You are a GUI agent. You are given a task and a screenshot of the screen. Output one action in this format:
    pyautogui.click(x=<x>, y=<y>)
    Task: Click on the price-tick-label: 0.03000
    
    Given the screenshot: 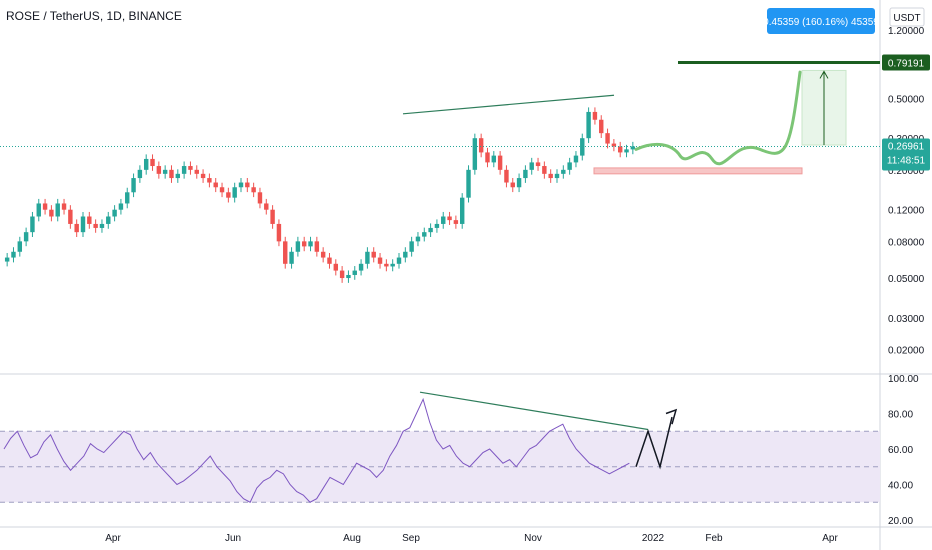 What is the action you would take?
    pyautogui.click(x=906, y=319)
    